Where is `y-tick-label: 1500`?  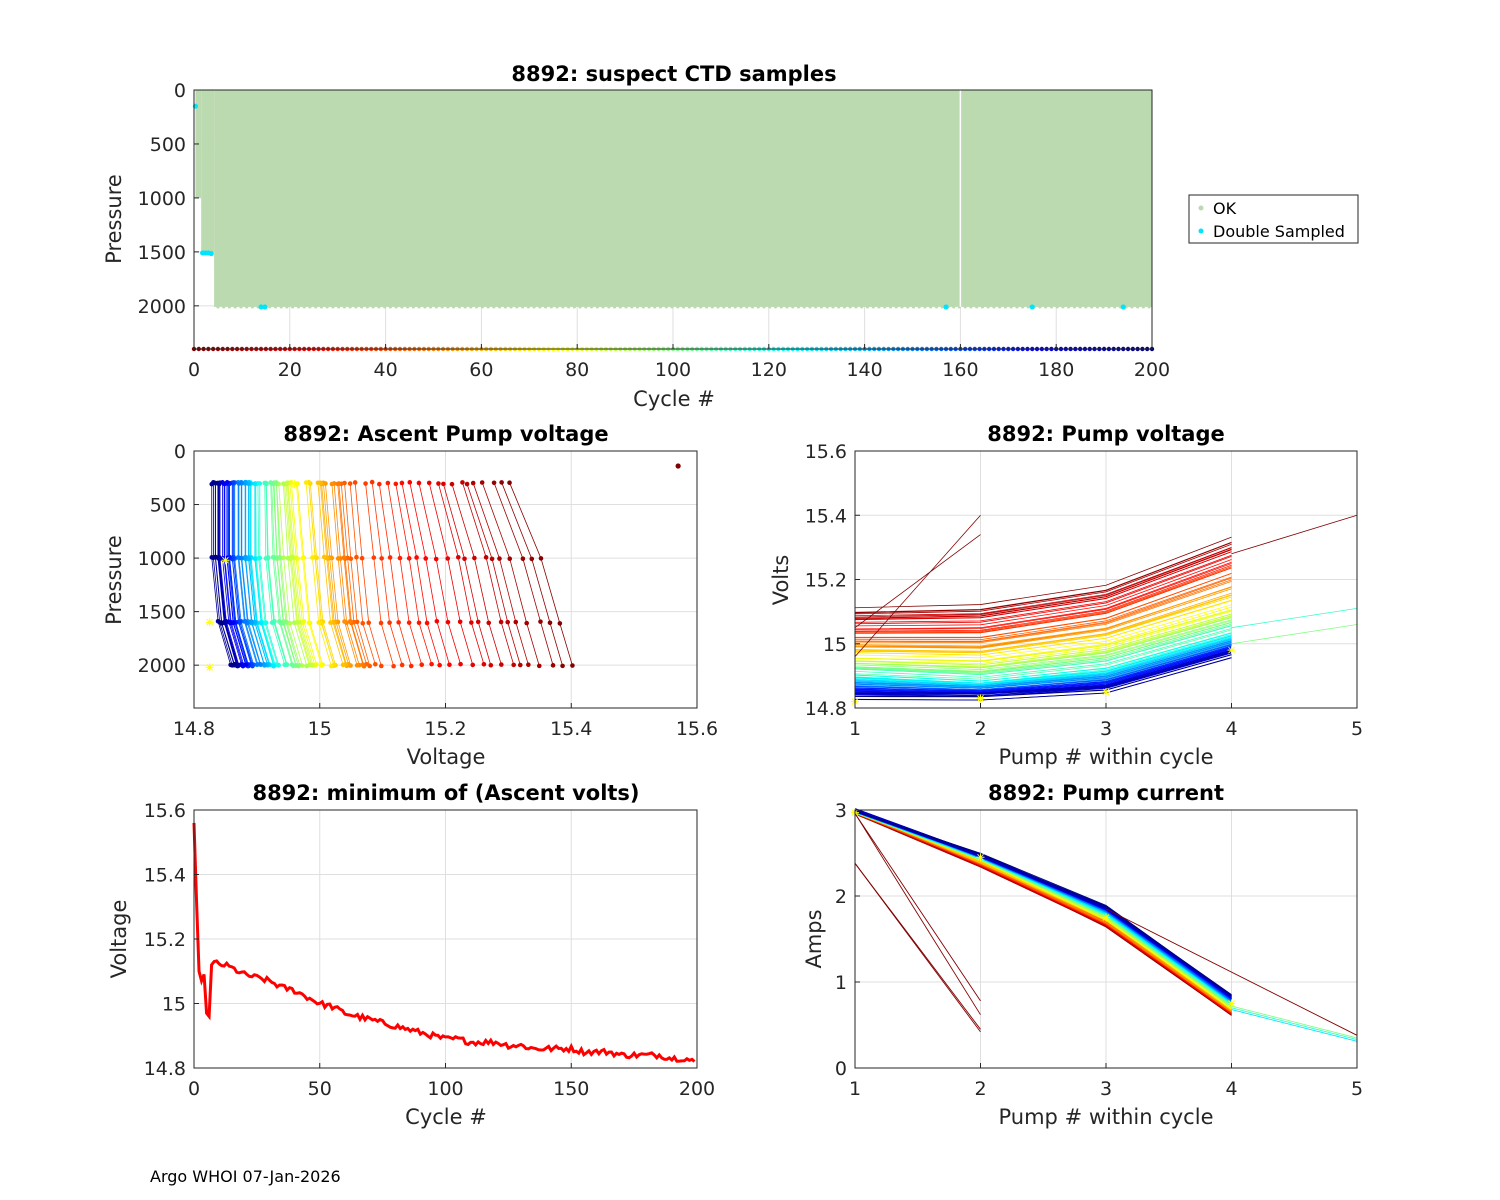 y-tick-label: 1500 is located at coordinates (162, 253).